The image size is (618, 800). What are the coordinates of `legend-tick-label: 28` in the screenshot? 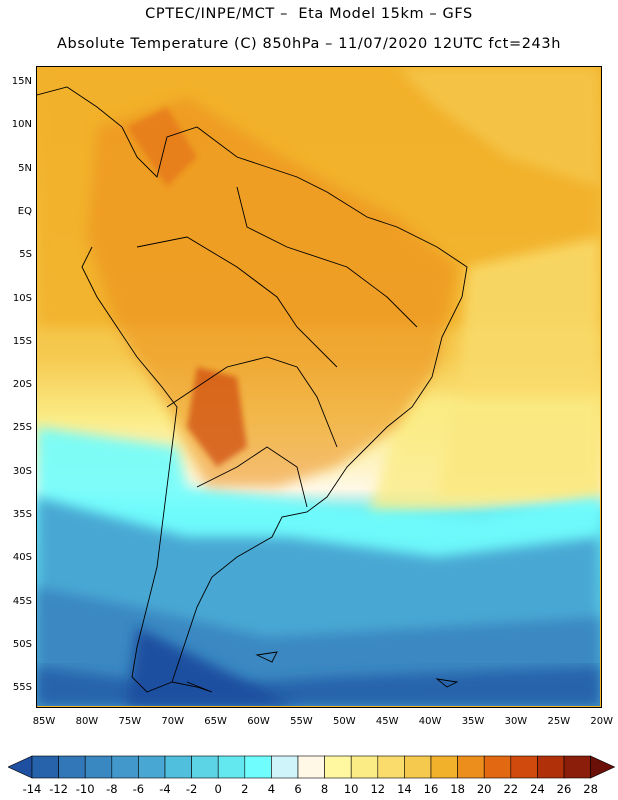 It's located at (590, 789).